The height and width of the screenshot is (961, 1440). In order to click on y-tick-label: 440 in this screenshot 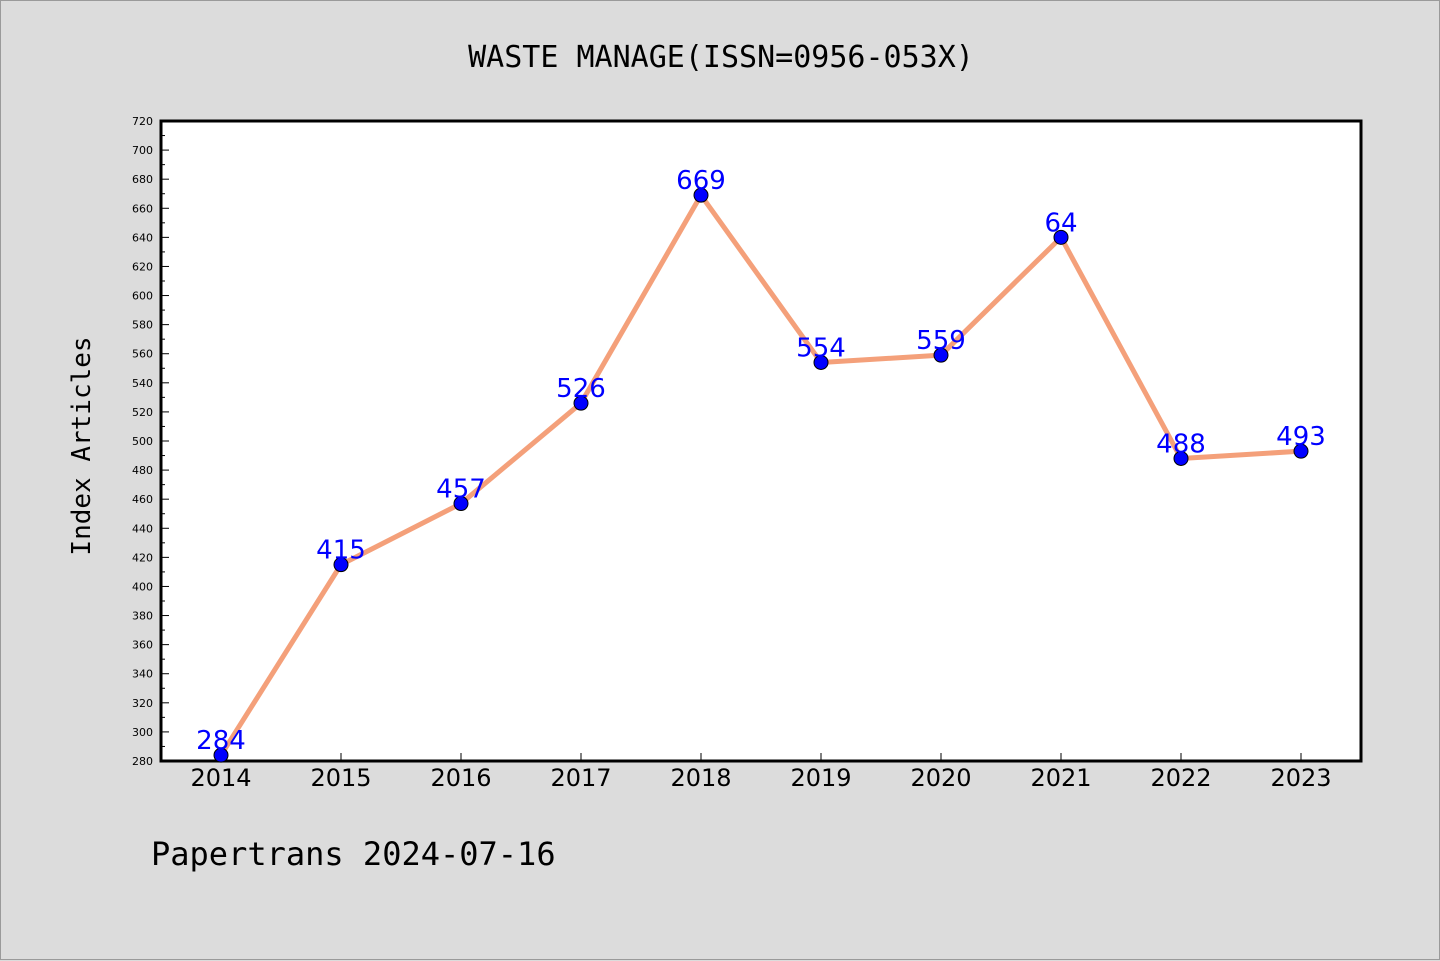, I will do `click(142, 528)`.